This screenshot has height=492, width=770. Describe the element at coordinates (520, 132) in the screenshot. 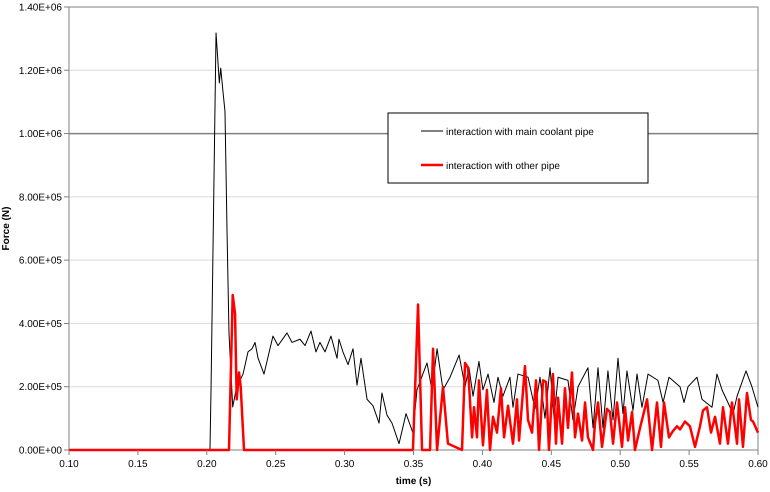

I see `legend-label: interaction with main coolant pipe` at that location.